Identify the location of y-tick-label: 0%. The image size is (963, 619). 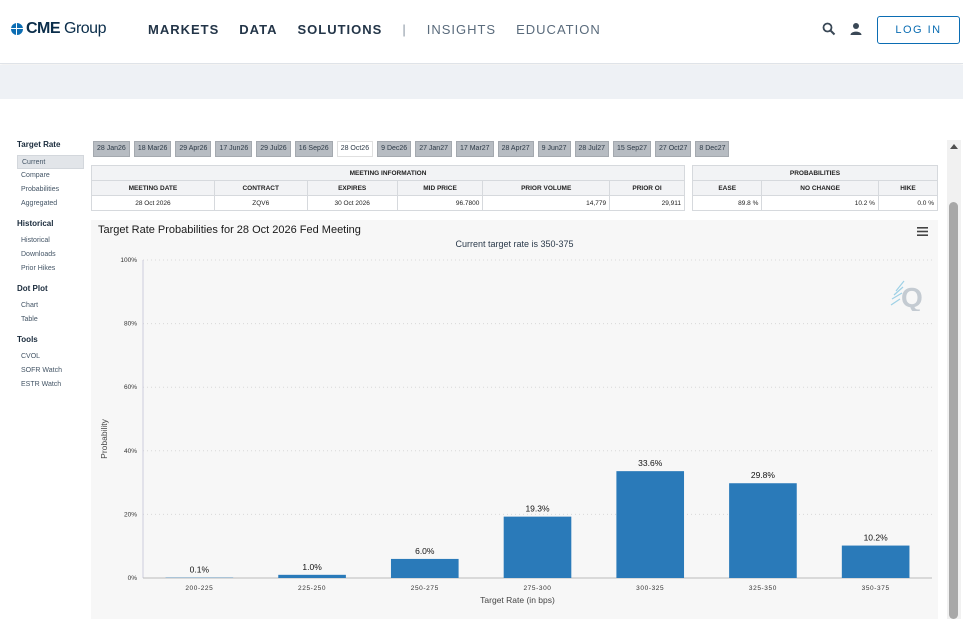
(133, 578).